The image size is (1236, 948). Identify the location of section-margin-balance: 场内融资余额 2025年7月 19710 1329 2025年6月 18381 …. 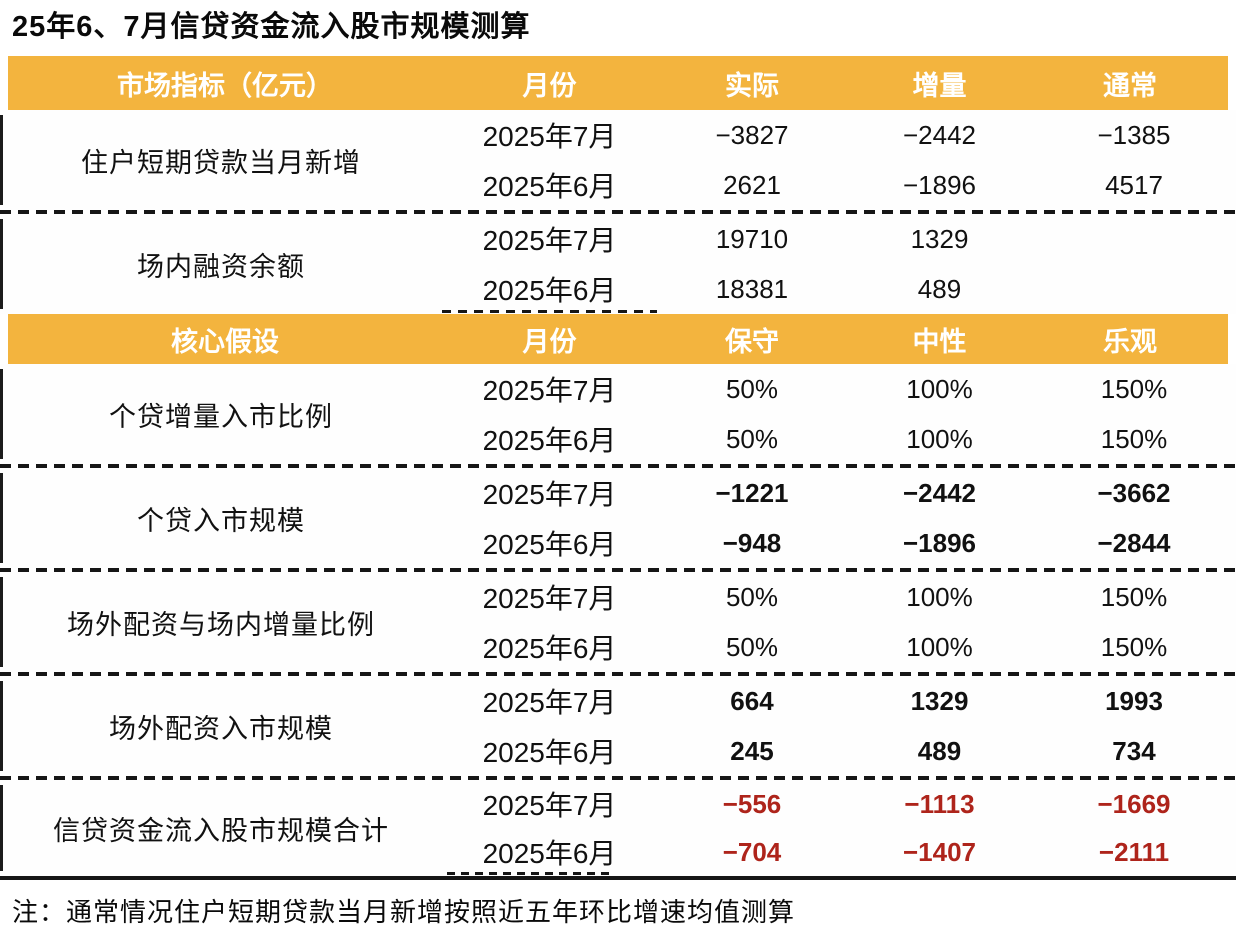
(618, 264).